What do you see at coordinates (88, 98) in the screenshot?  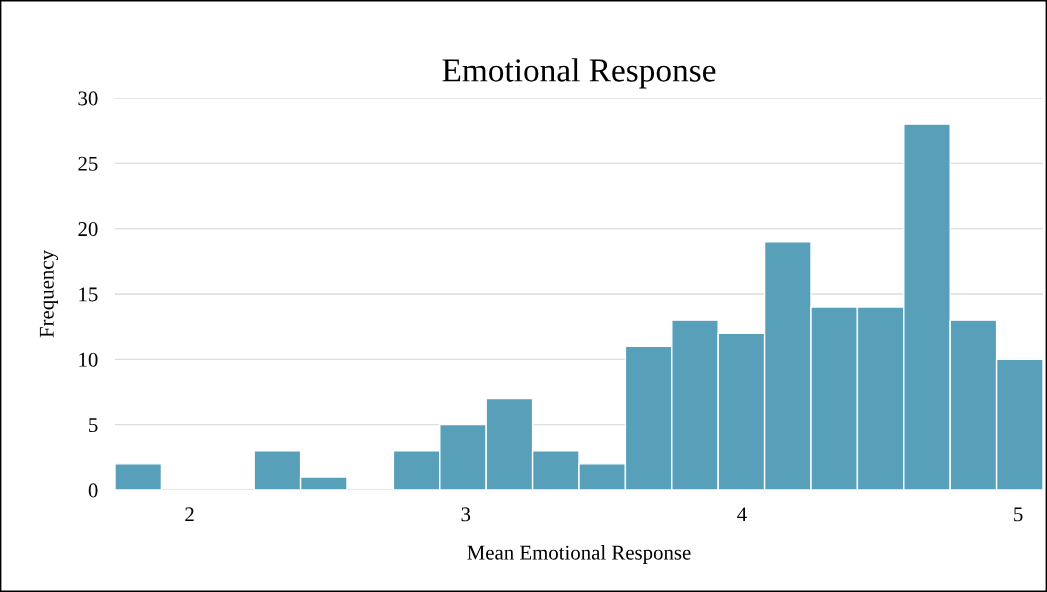 I see `y-tick-label: 30` at bounding box center [88, 98].